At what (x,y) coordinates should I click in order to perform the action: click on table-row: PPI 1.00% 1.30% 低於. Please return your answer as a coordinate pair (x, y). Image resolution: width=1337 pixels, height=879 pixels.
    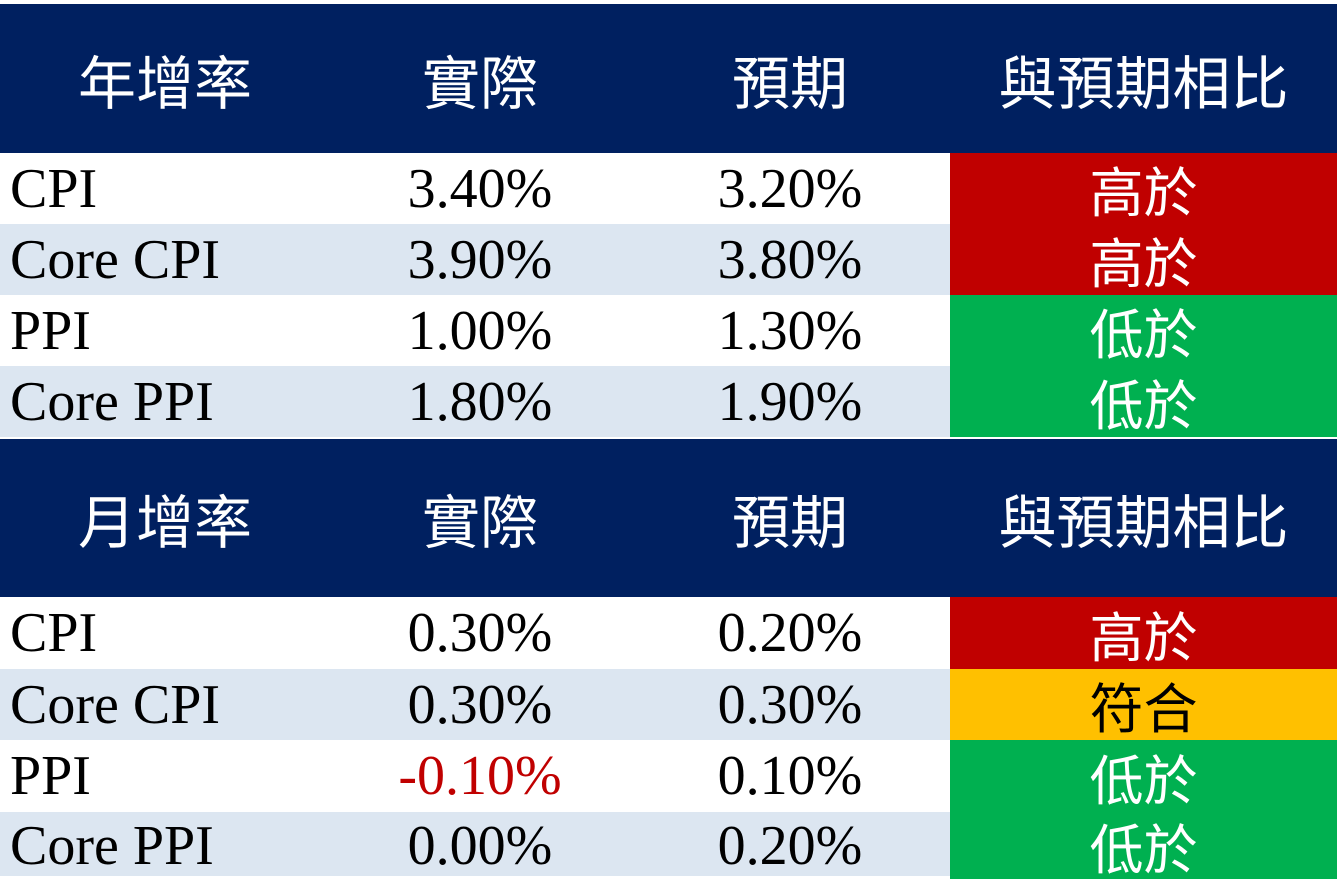
    Looking at the image, I should click on (668, 330).